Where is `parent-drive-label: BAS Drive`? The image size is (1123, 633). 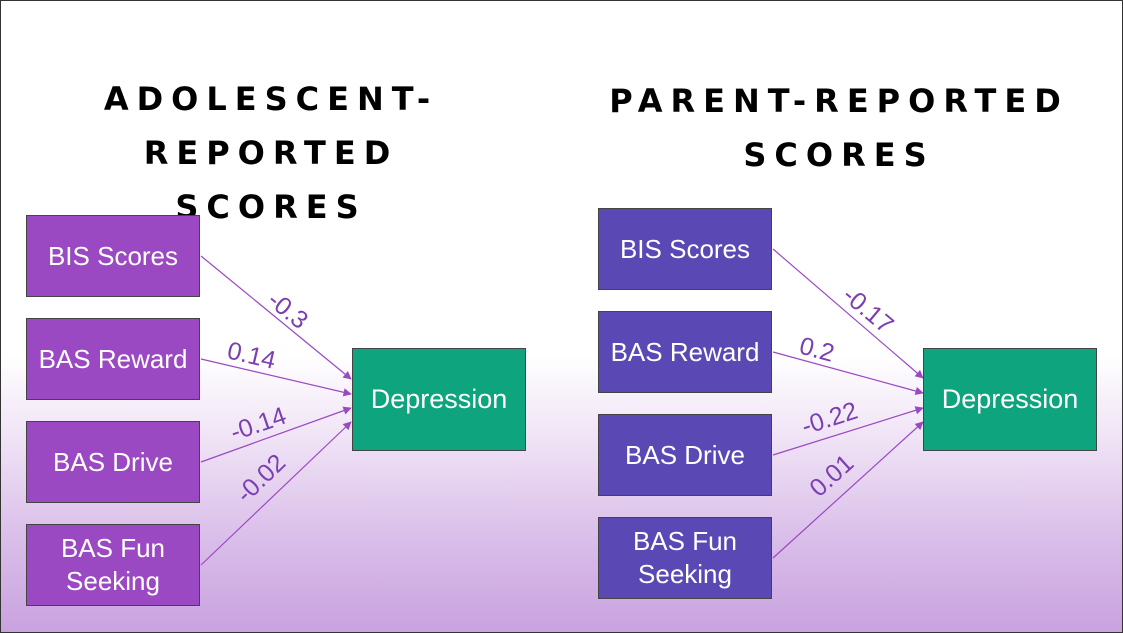 parent-drive-label: BAS Drive is located at coordinates (685, 454).